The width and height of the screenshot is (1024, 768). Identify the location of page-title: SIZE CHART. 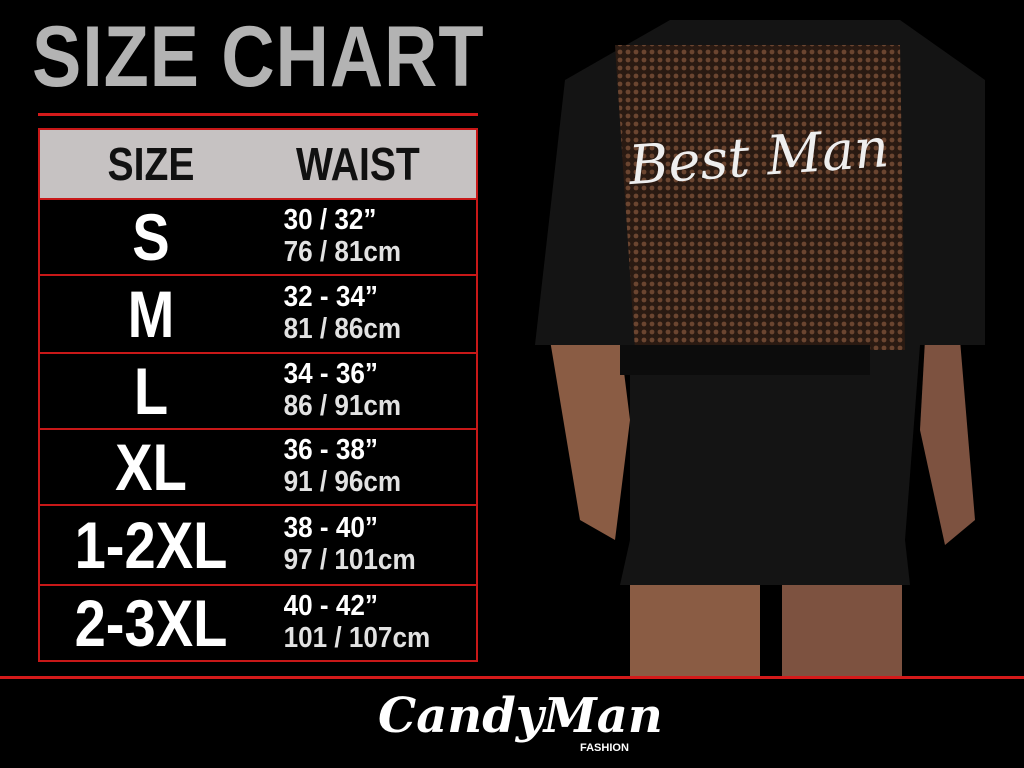
(258, 57).